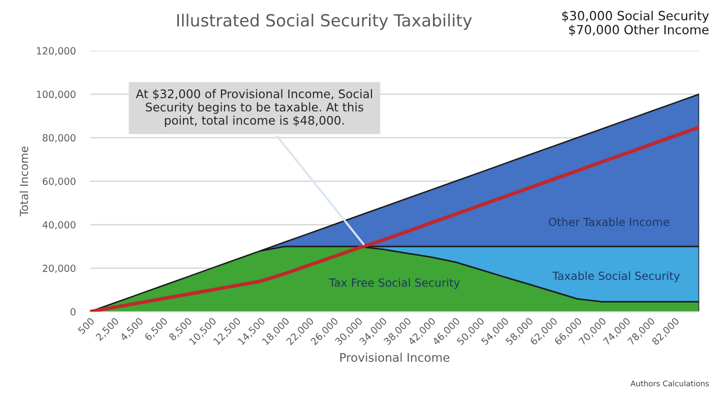 The width and height of the screenshot is (720, 396). What do you see at coordinates (635, 23) in the screenshot?
I see `text: $30,000 Social Security $70,000 Other Income` at bounding box center [635, 23].